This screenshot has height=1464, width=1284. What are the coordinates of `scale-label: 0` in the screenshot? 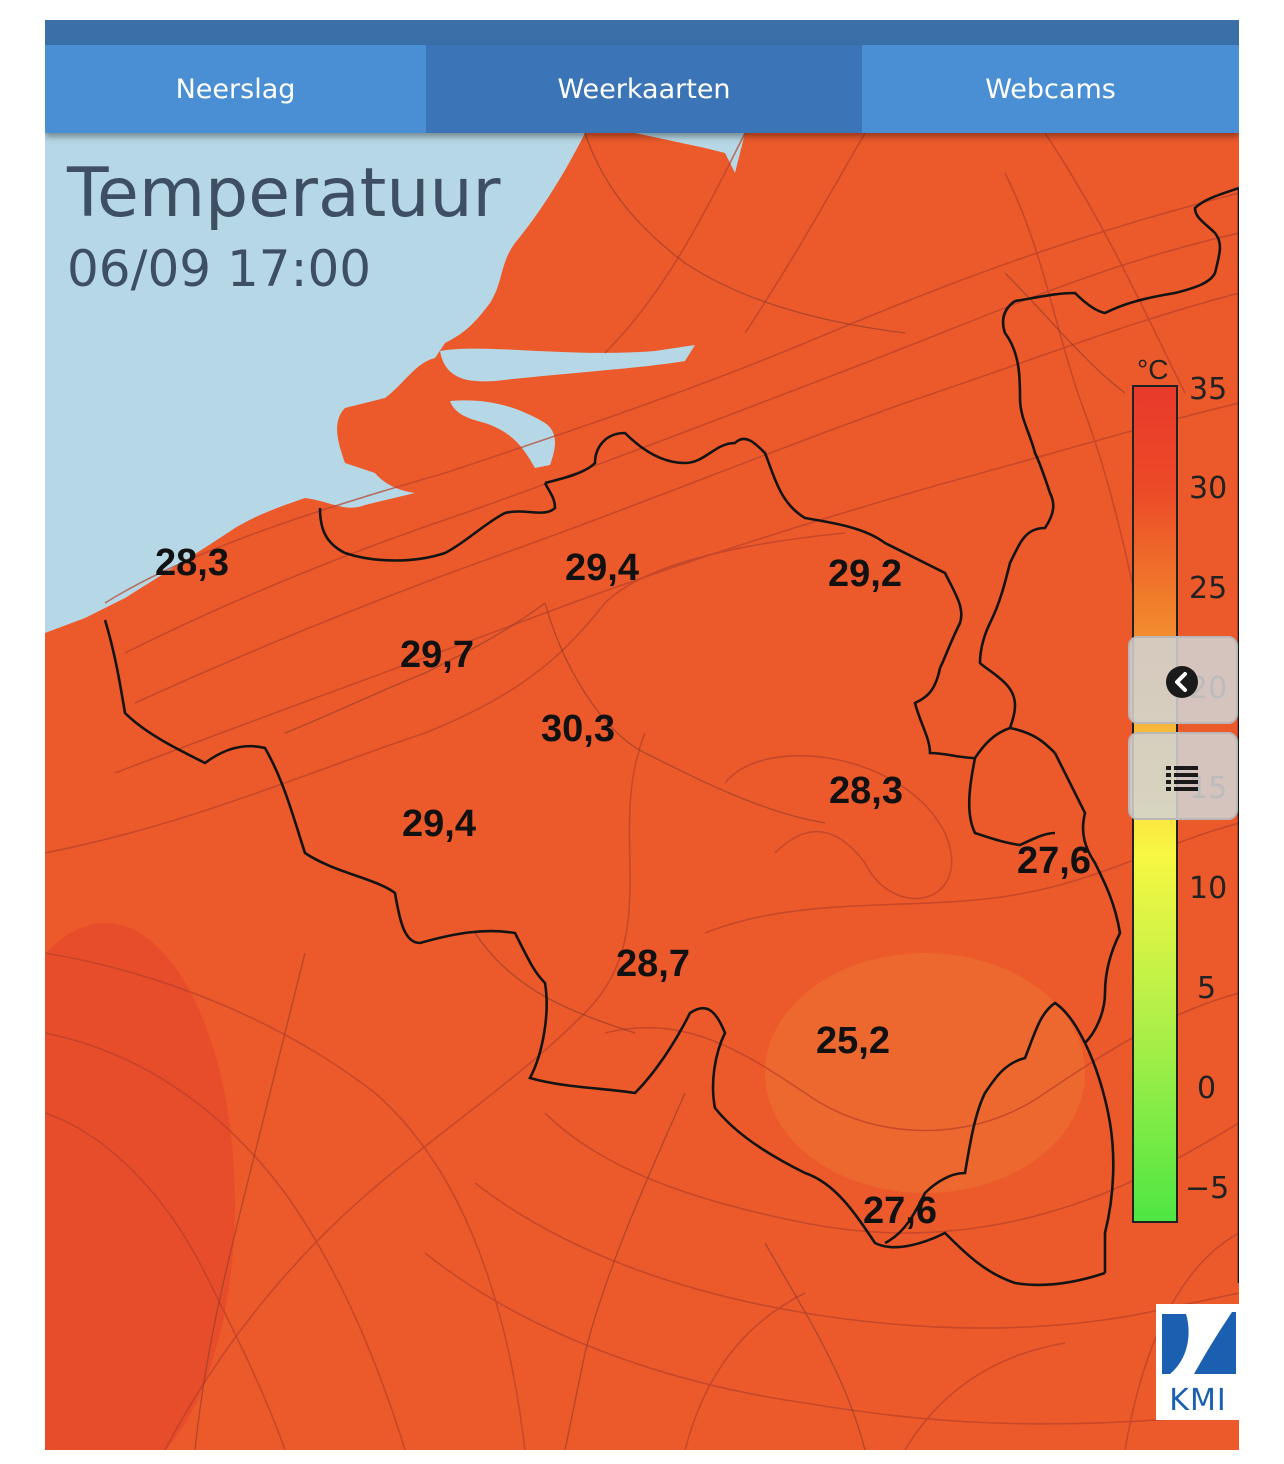 It's located at (1207, 1088).